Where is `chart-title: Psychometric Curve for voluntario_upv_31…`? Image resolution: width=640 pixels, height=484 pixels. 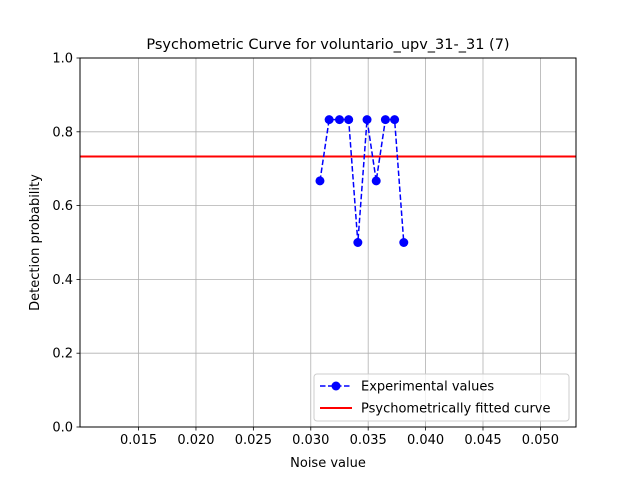
chart-title: Psychometric Curve for voluntario_upv_31… is located at coordinates (327, 45).